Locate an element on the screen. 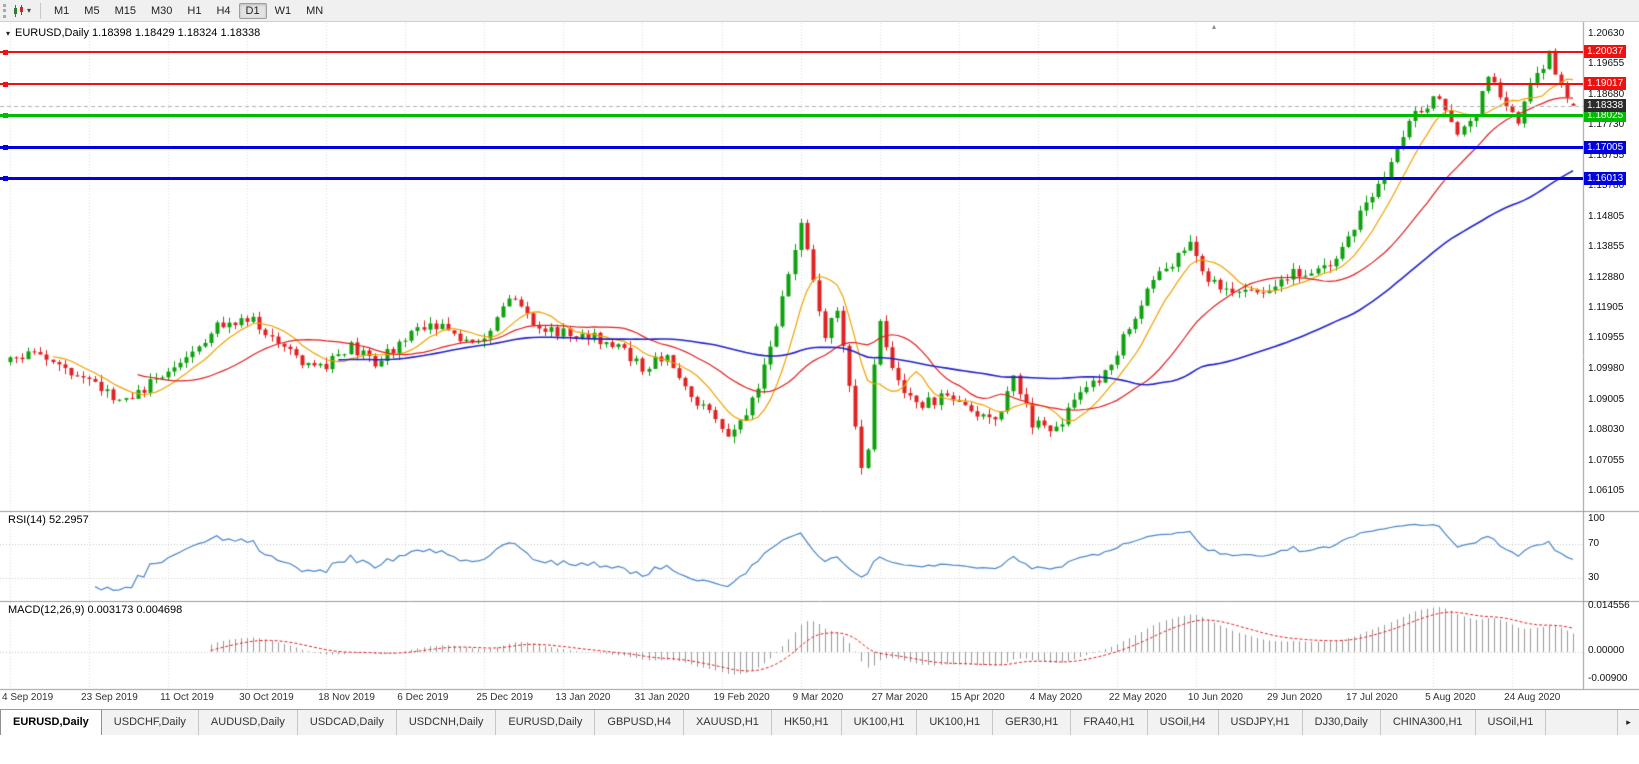  chart-tab-usdcad-daily: USDCAD,Daily is located at coordinates (347, 722).